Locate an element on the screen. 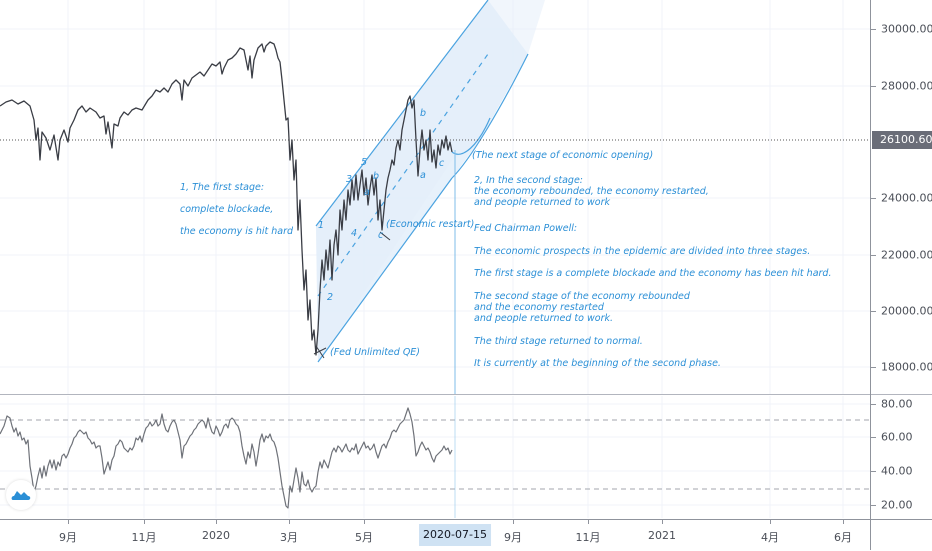 Image resolution: width=932 pixels, height=551 pixels. annotation-powell-p3-line3: and people returned to work. is located at coordinates (543, 318).